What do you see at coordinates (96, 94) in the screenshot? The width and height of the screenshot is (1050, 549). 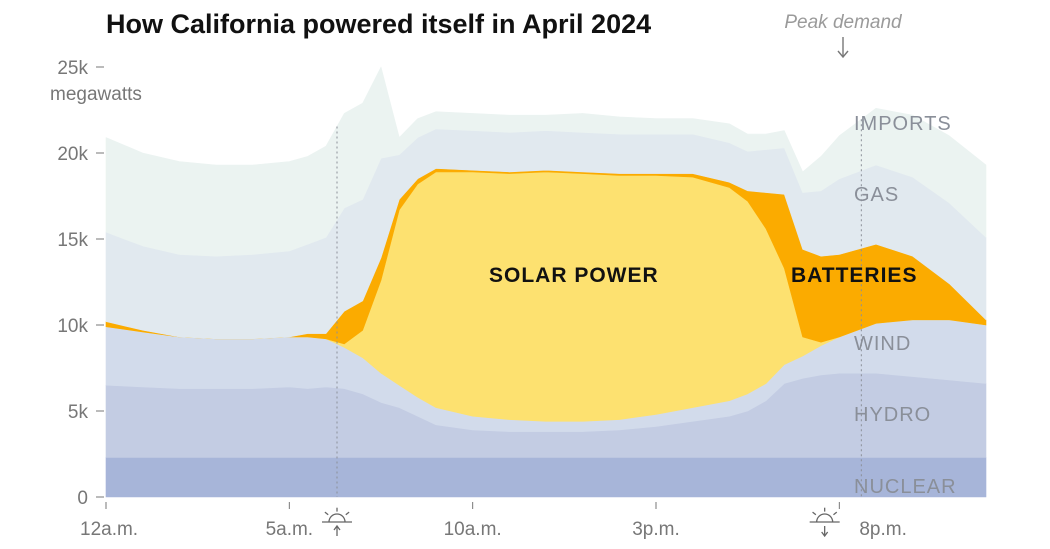 I see `y-unit-label: megawatts` at bounding box center [96, 94].